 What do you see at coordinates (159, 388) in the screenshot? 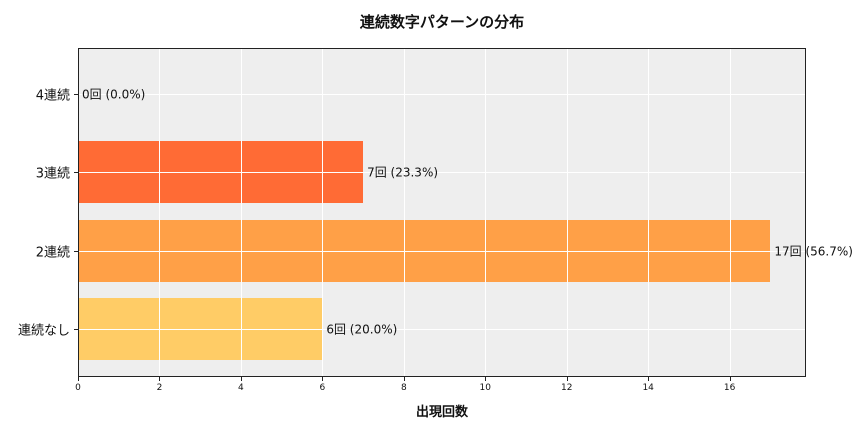
I see `x-tick-label: 2` at bounding box center [159, 388].